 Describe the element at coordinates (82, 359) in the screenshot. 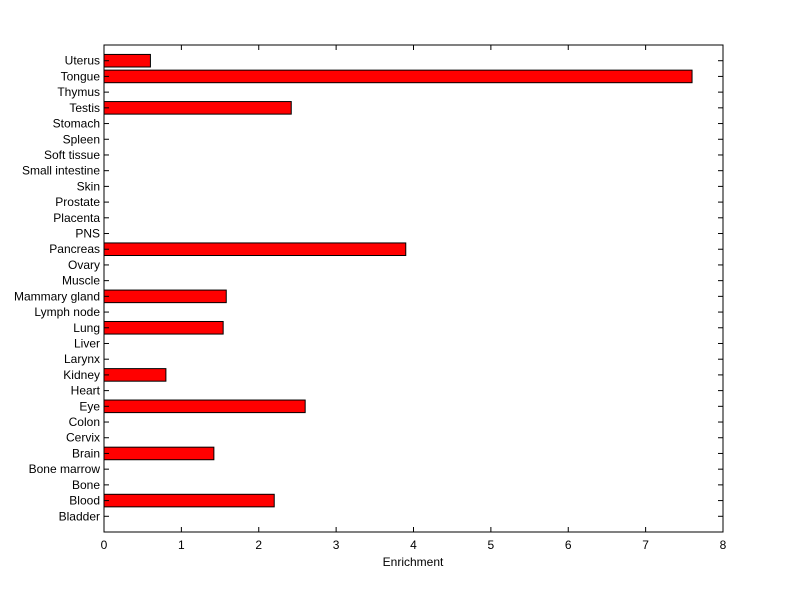

I see `y-tick-label: Larynx` at that location.